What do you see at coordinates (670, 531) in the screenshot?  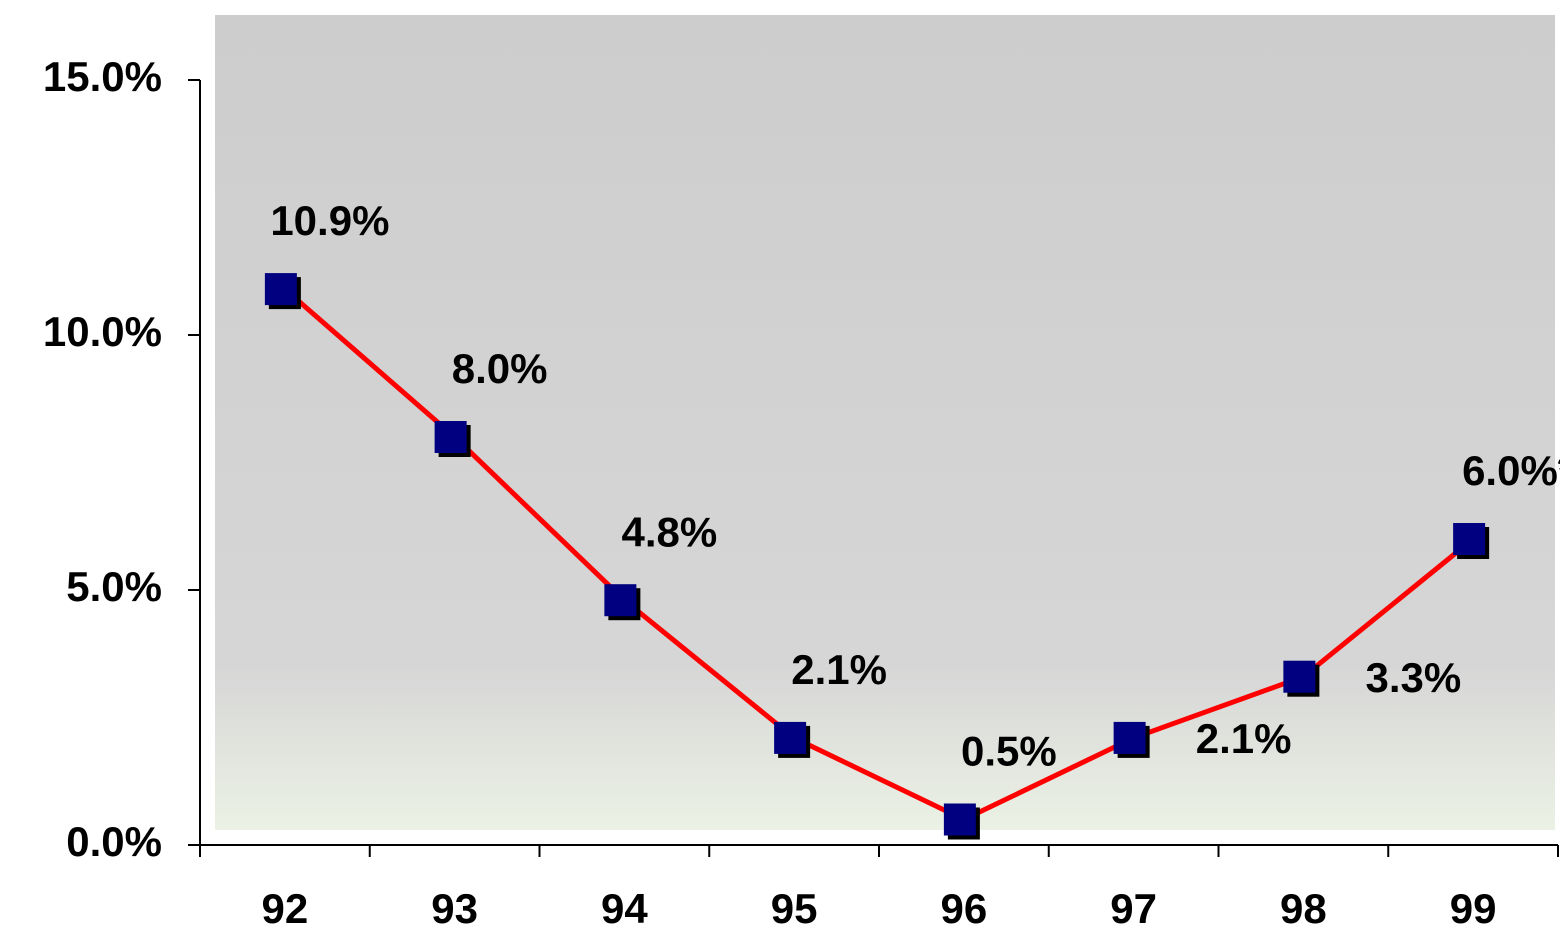 I see `value-label: 4.8%` at bounding box center [670, 531].